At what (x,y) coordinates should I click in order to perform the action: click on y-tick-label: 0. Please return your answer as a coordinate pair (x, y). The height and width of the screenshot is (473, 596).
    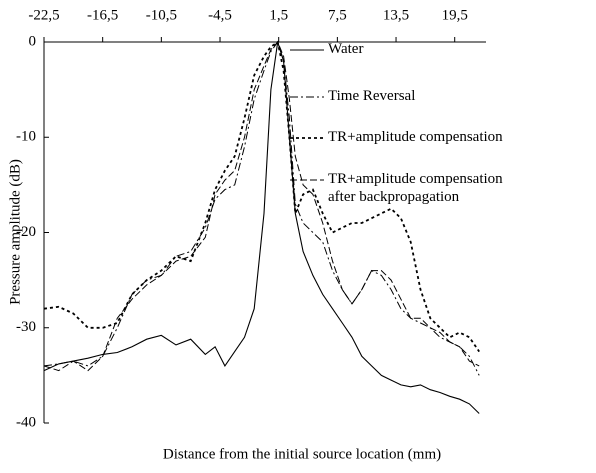
    Looking at the image, I should click on (33, 41).